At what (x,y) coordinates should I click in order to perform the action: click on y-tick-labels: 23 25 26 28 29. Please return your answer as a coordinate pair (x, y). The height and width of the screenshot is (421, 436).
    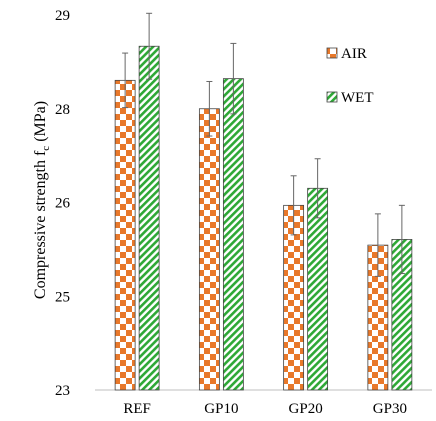
    Looking at the image, I should click on (63, 203).